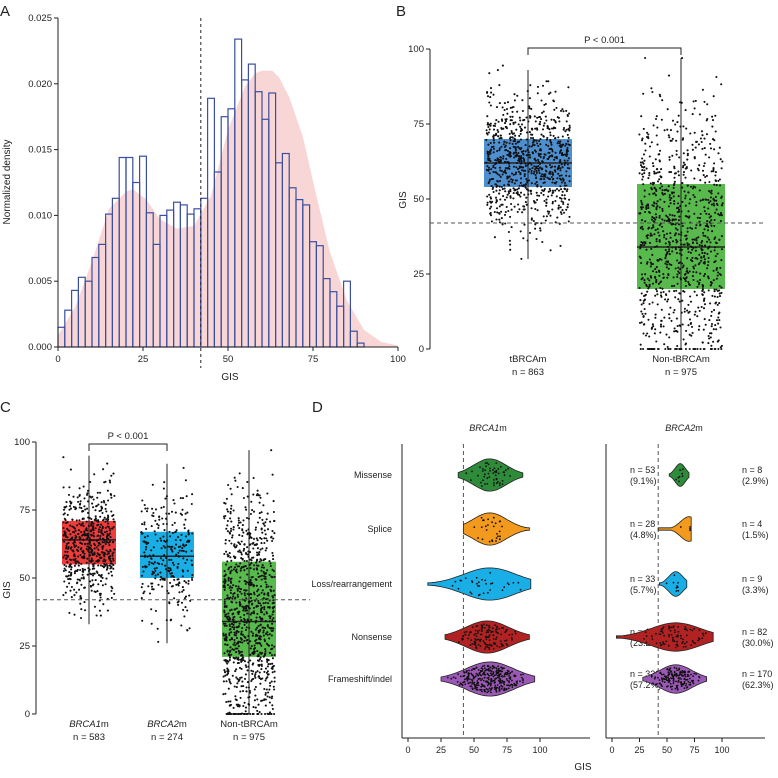 Image resolution: width=778 pixels, height=778 pixels. What do you see at coordinates (379, 529) in the screenshot?
I see `category-label: Splice` at bounding box center [379, 529].